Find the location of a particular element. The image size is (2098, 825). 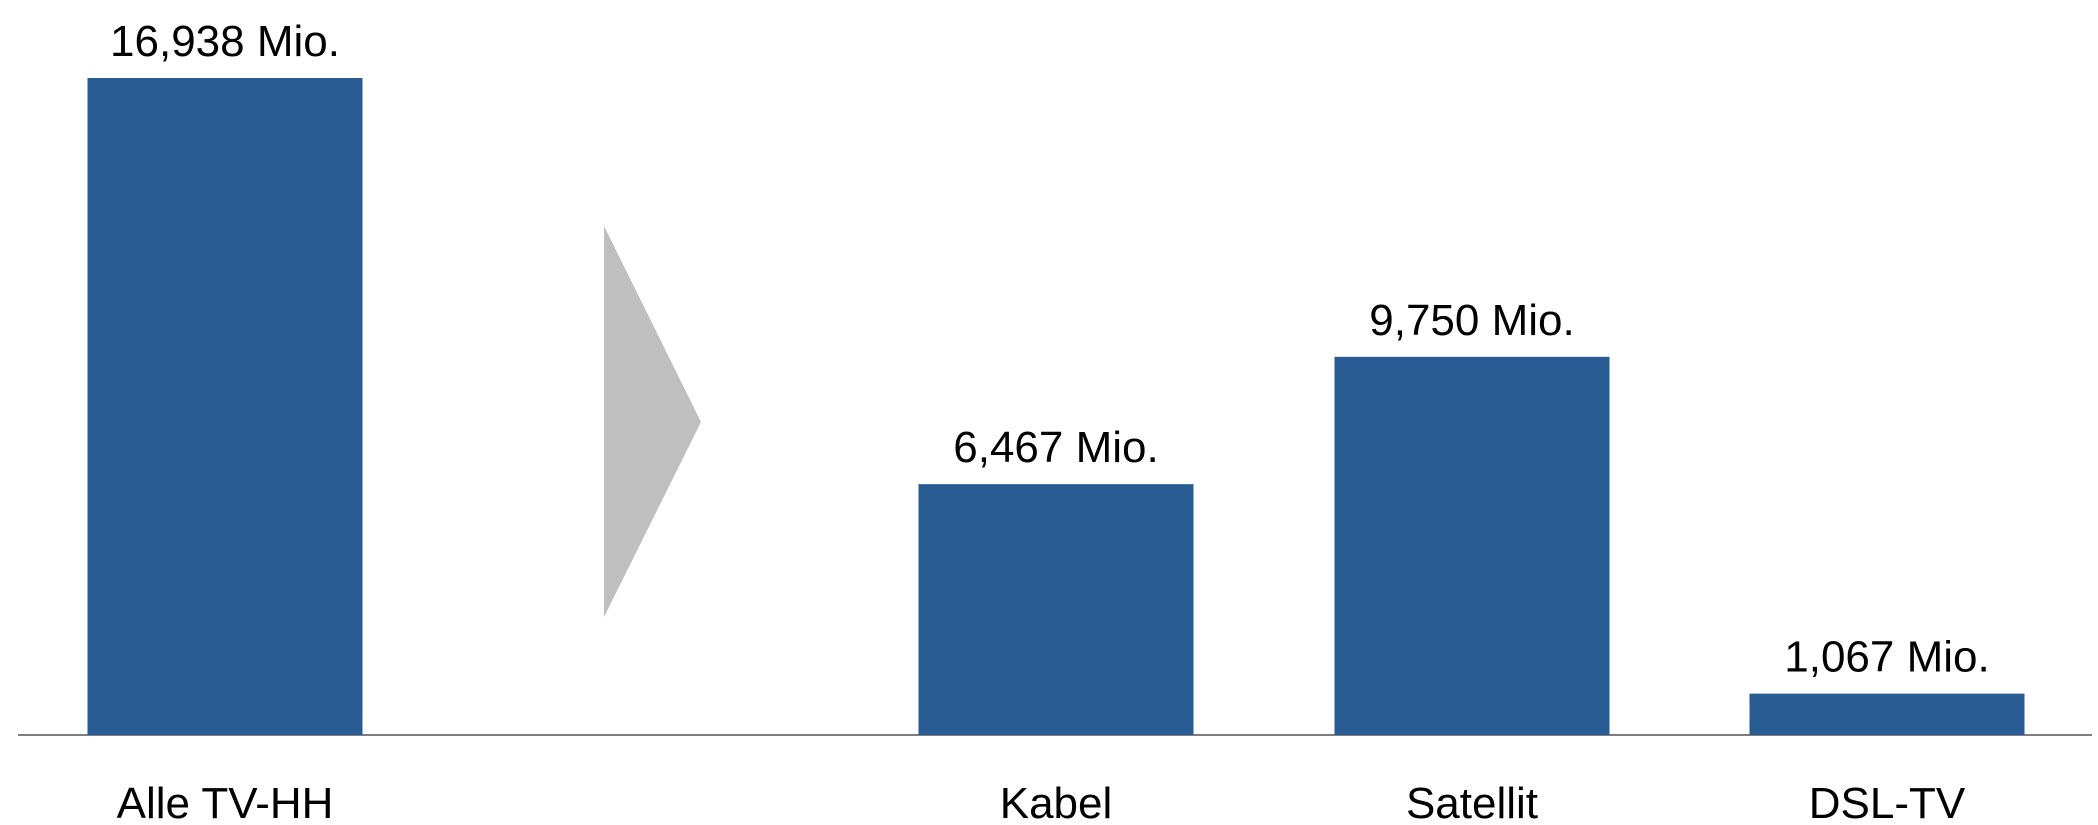

value-label: 6,467 Mio. is located at coordinates (1055, 447).